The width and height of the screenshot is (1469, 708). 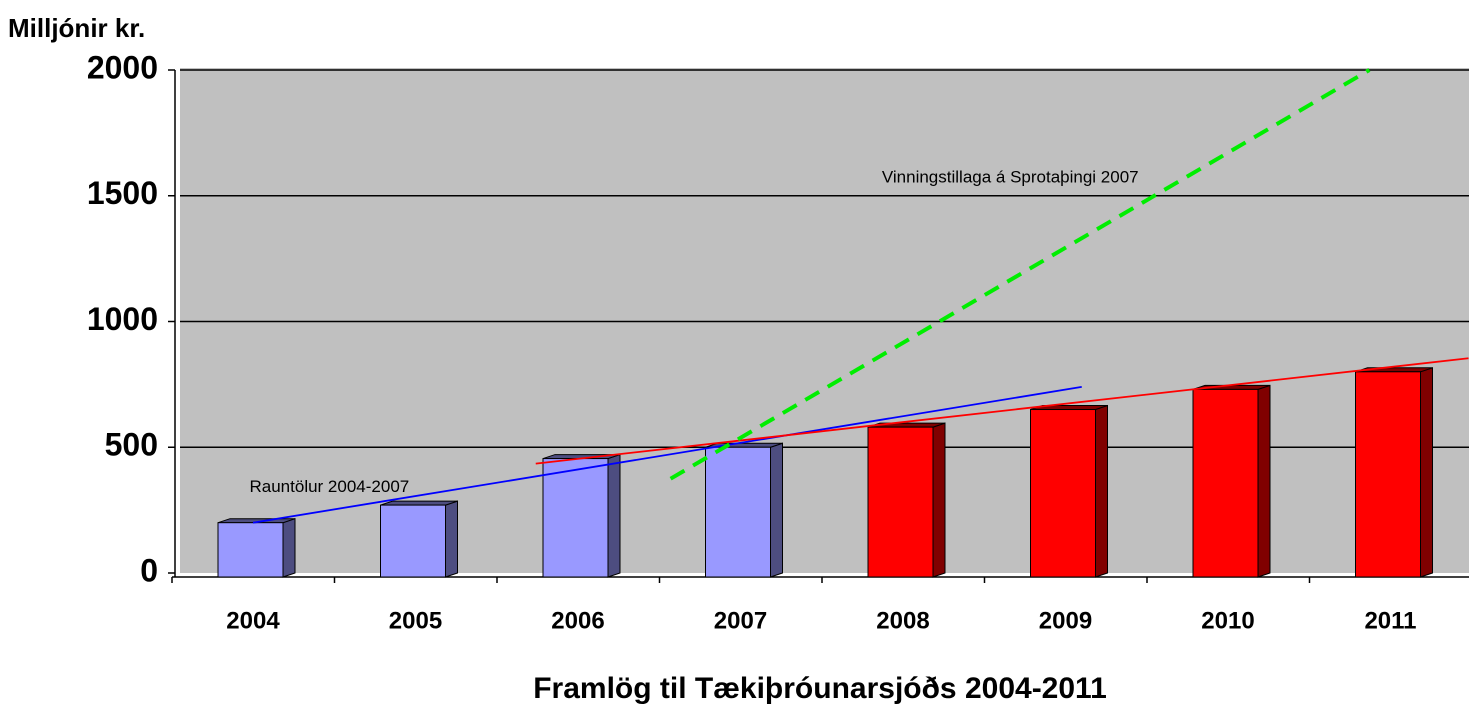 What do you see at coordinates (122, 319) in the screenshot?
I see `y-tick-label: 1000` at bounding box center [122, 319].